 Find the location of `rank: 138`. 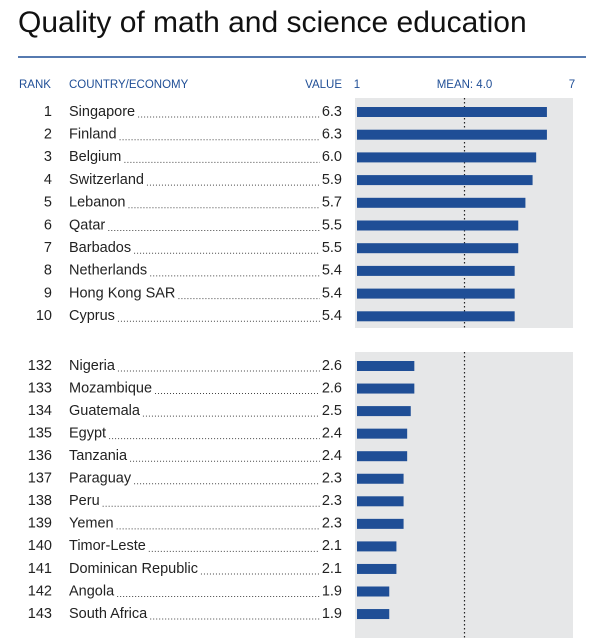

rank: 138 is located at coordinates (40, 501).